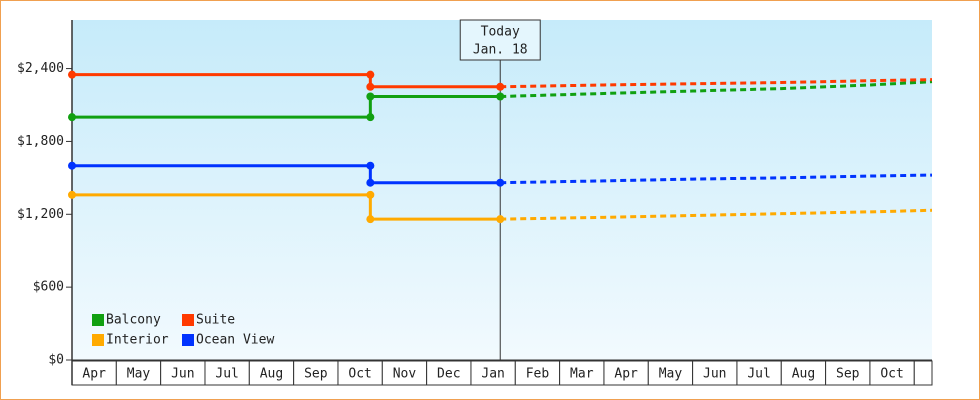 The height and width of the screenshot is (400, 980). What do you see at coordinates (56, 360) in the screenshot?
I see `y-tick-label: $0` at bounding box center [56, 360].